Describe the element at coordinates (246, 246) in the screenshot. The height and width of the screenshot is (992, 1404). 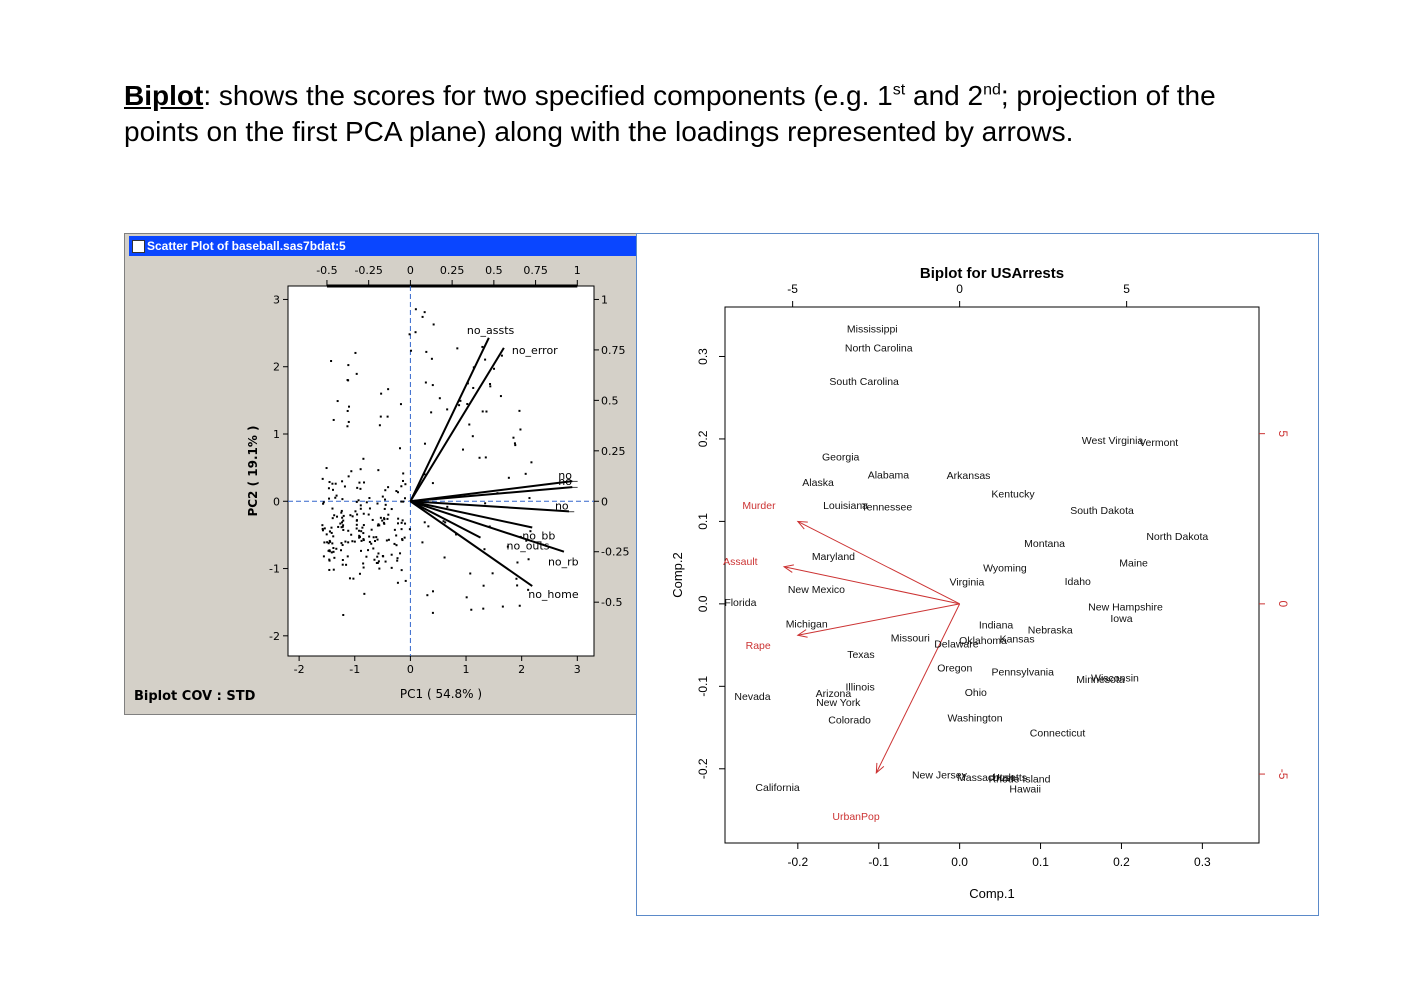
I see `window-title: Scatter Plot of baseball.sas7bdat:5` at that location.